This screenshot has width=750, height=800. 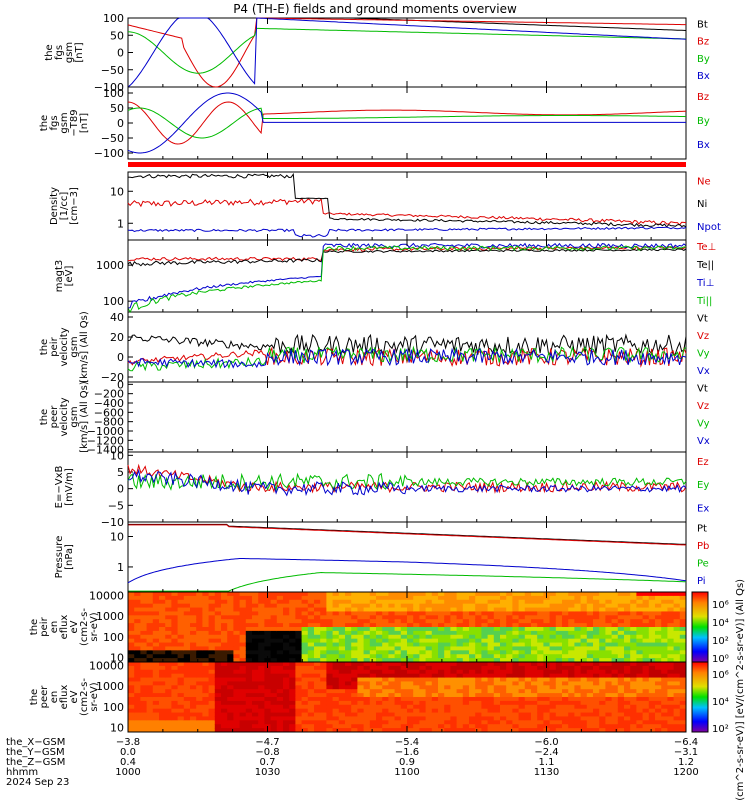 I want to click on series-Bz-T89, so click(x=407, y=123).